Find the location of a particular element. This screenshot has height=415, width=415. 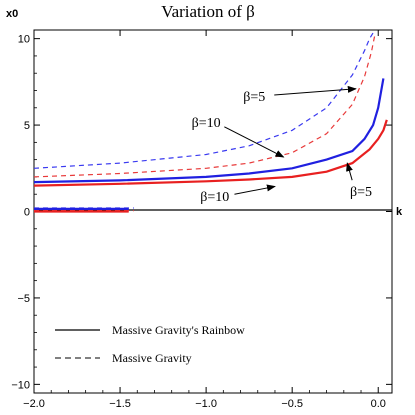

x-tick-label: −1.5 is located at coordinates (120, 404).